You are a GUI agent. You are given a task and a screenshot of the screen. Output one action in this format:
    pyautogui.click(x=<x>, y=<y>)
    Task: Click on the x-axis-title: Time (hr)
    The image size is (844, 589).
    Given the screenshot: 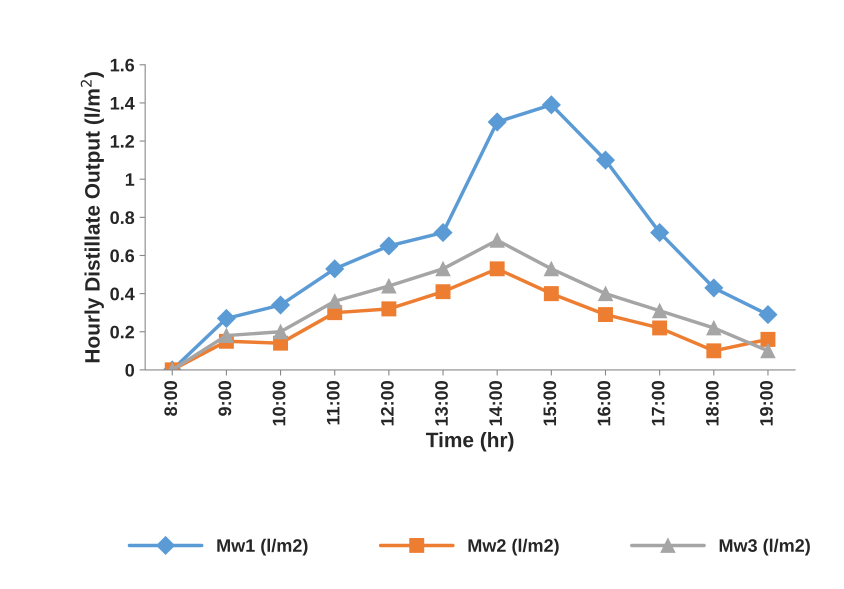 What is the action you would take?
    pyautogui.click(x=470, y=442)
    